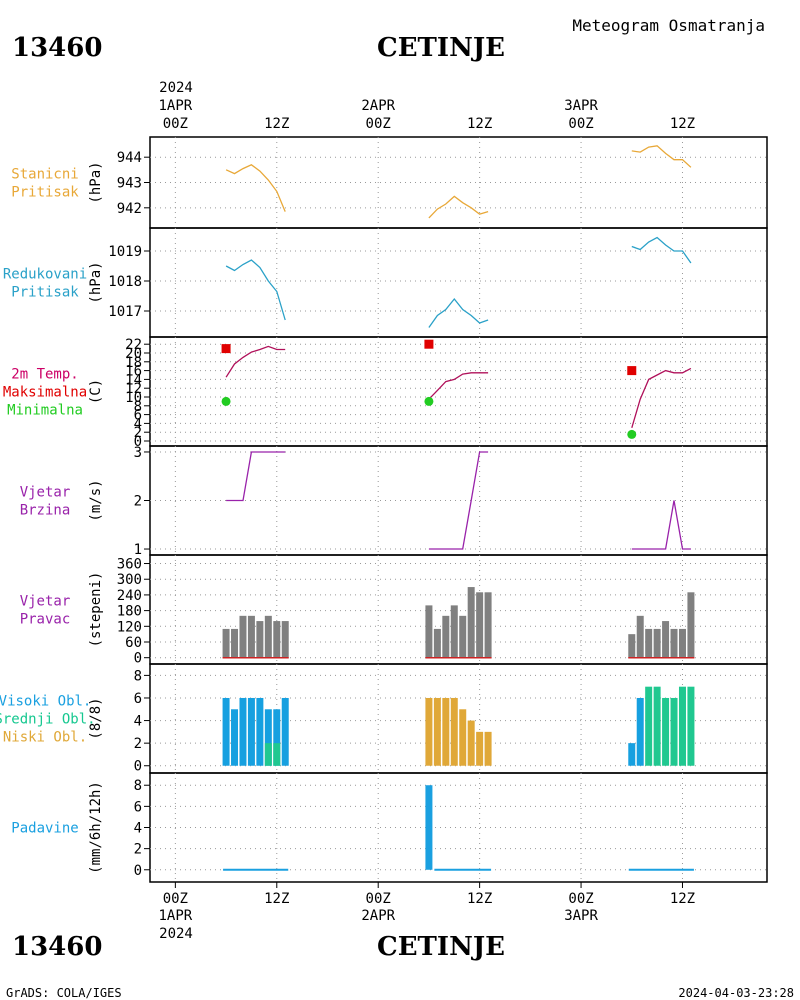 This screenshot has width=800, height=1000. Describe the element at coordinates (48, 720) in the screenshot. I see `panel-name-label: Srednji Obl.` at that location.